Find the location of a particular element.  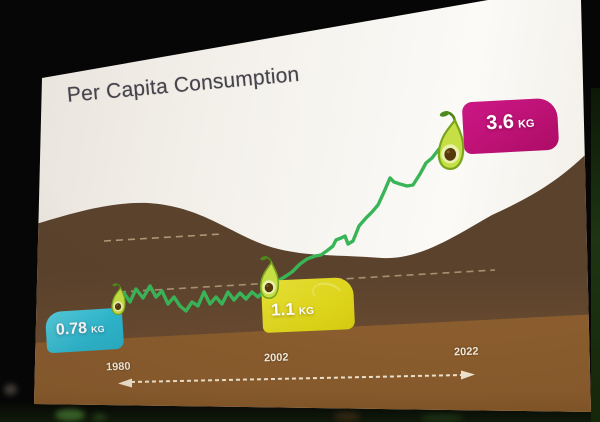

badge-2002-unit: KG is located at coordinates (306, 311).